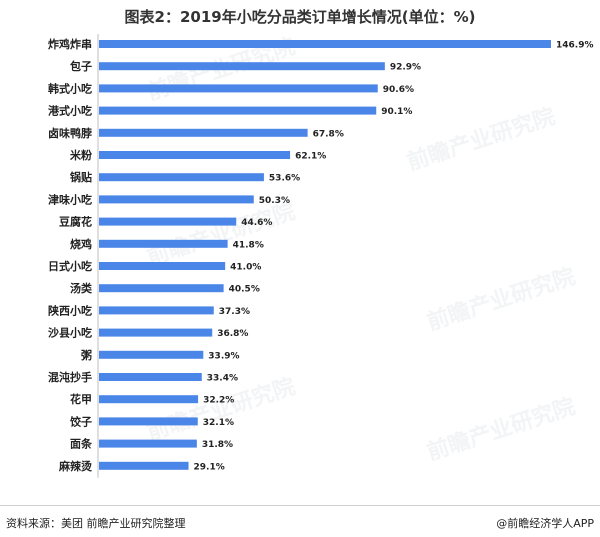  What do you see at coordinates (218, 401) in the screenshot?
I see `value-label: 32.2%` at bounding box center [218, 401].